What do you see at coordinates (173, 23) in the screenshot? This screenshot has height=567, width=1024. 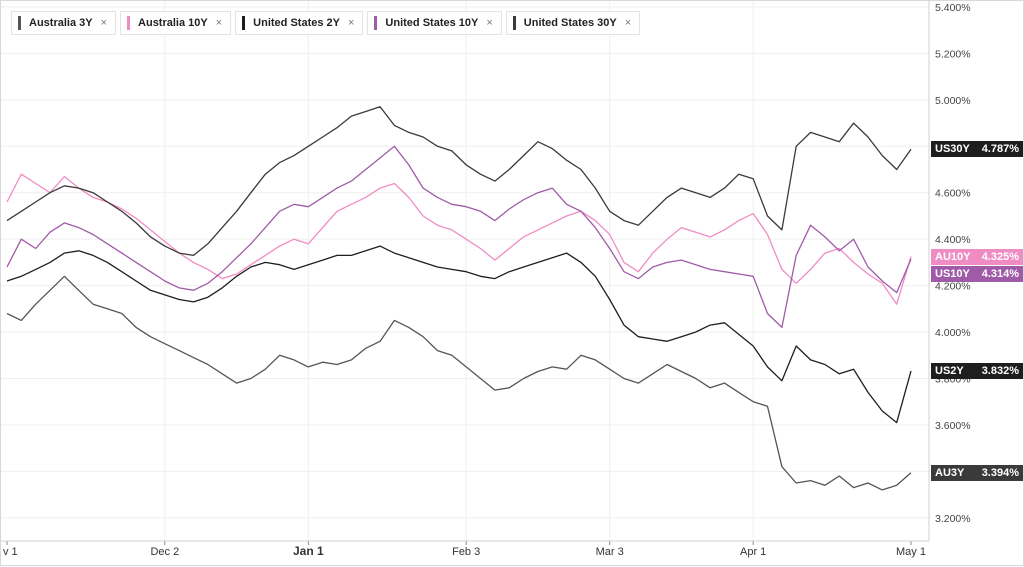 I see `legend-label: Australia 10Y` at bounding box center [173, 23].